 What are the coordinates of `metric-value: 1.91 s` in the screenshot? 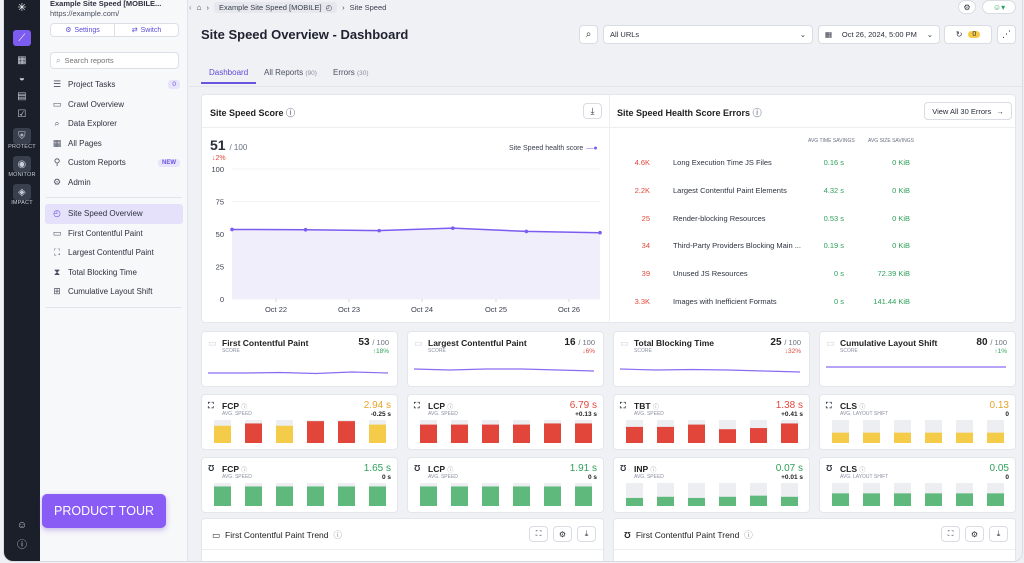 It's located at (583, 468).